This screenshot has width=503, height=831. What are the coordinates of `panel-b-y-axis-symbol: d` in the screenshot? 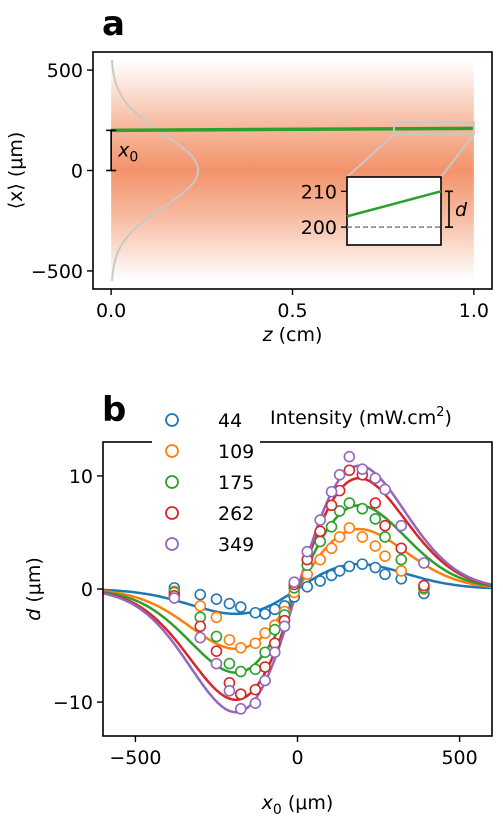 It's located at (34, 614).